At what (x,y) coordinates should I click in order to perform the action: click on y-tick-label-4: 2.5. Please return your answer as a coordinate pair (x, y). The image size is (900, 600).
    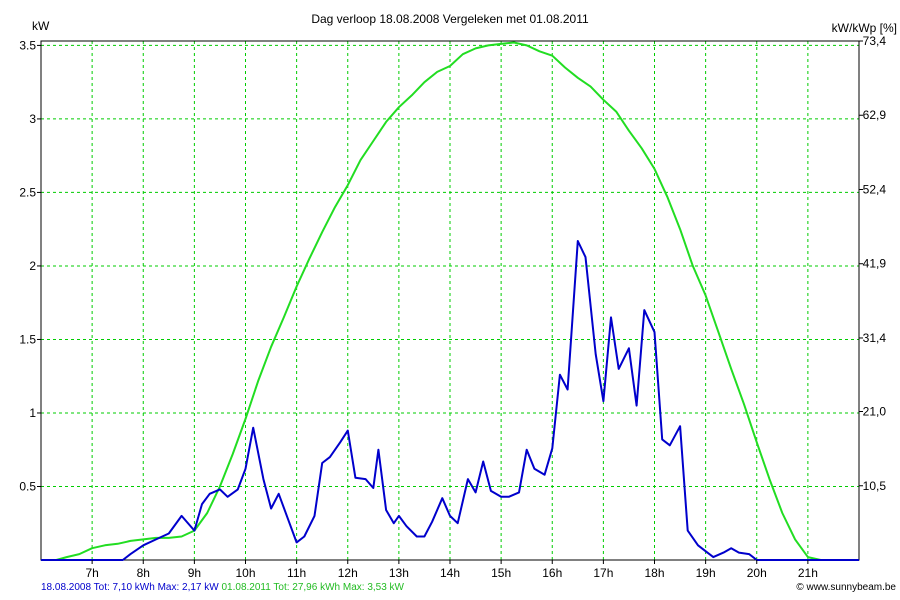
    Looking at the image, I should click on (27, 192).